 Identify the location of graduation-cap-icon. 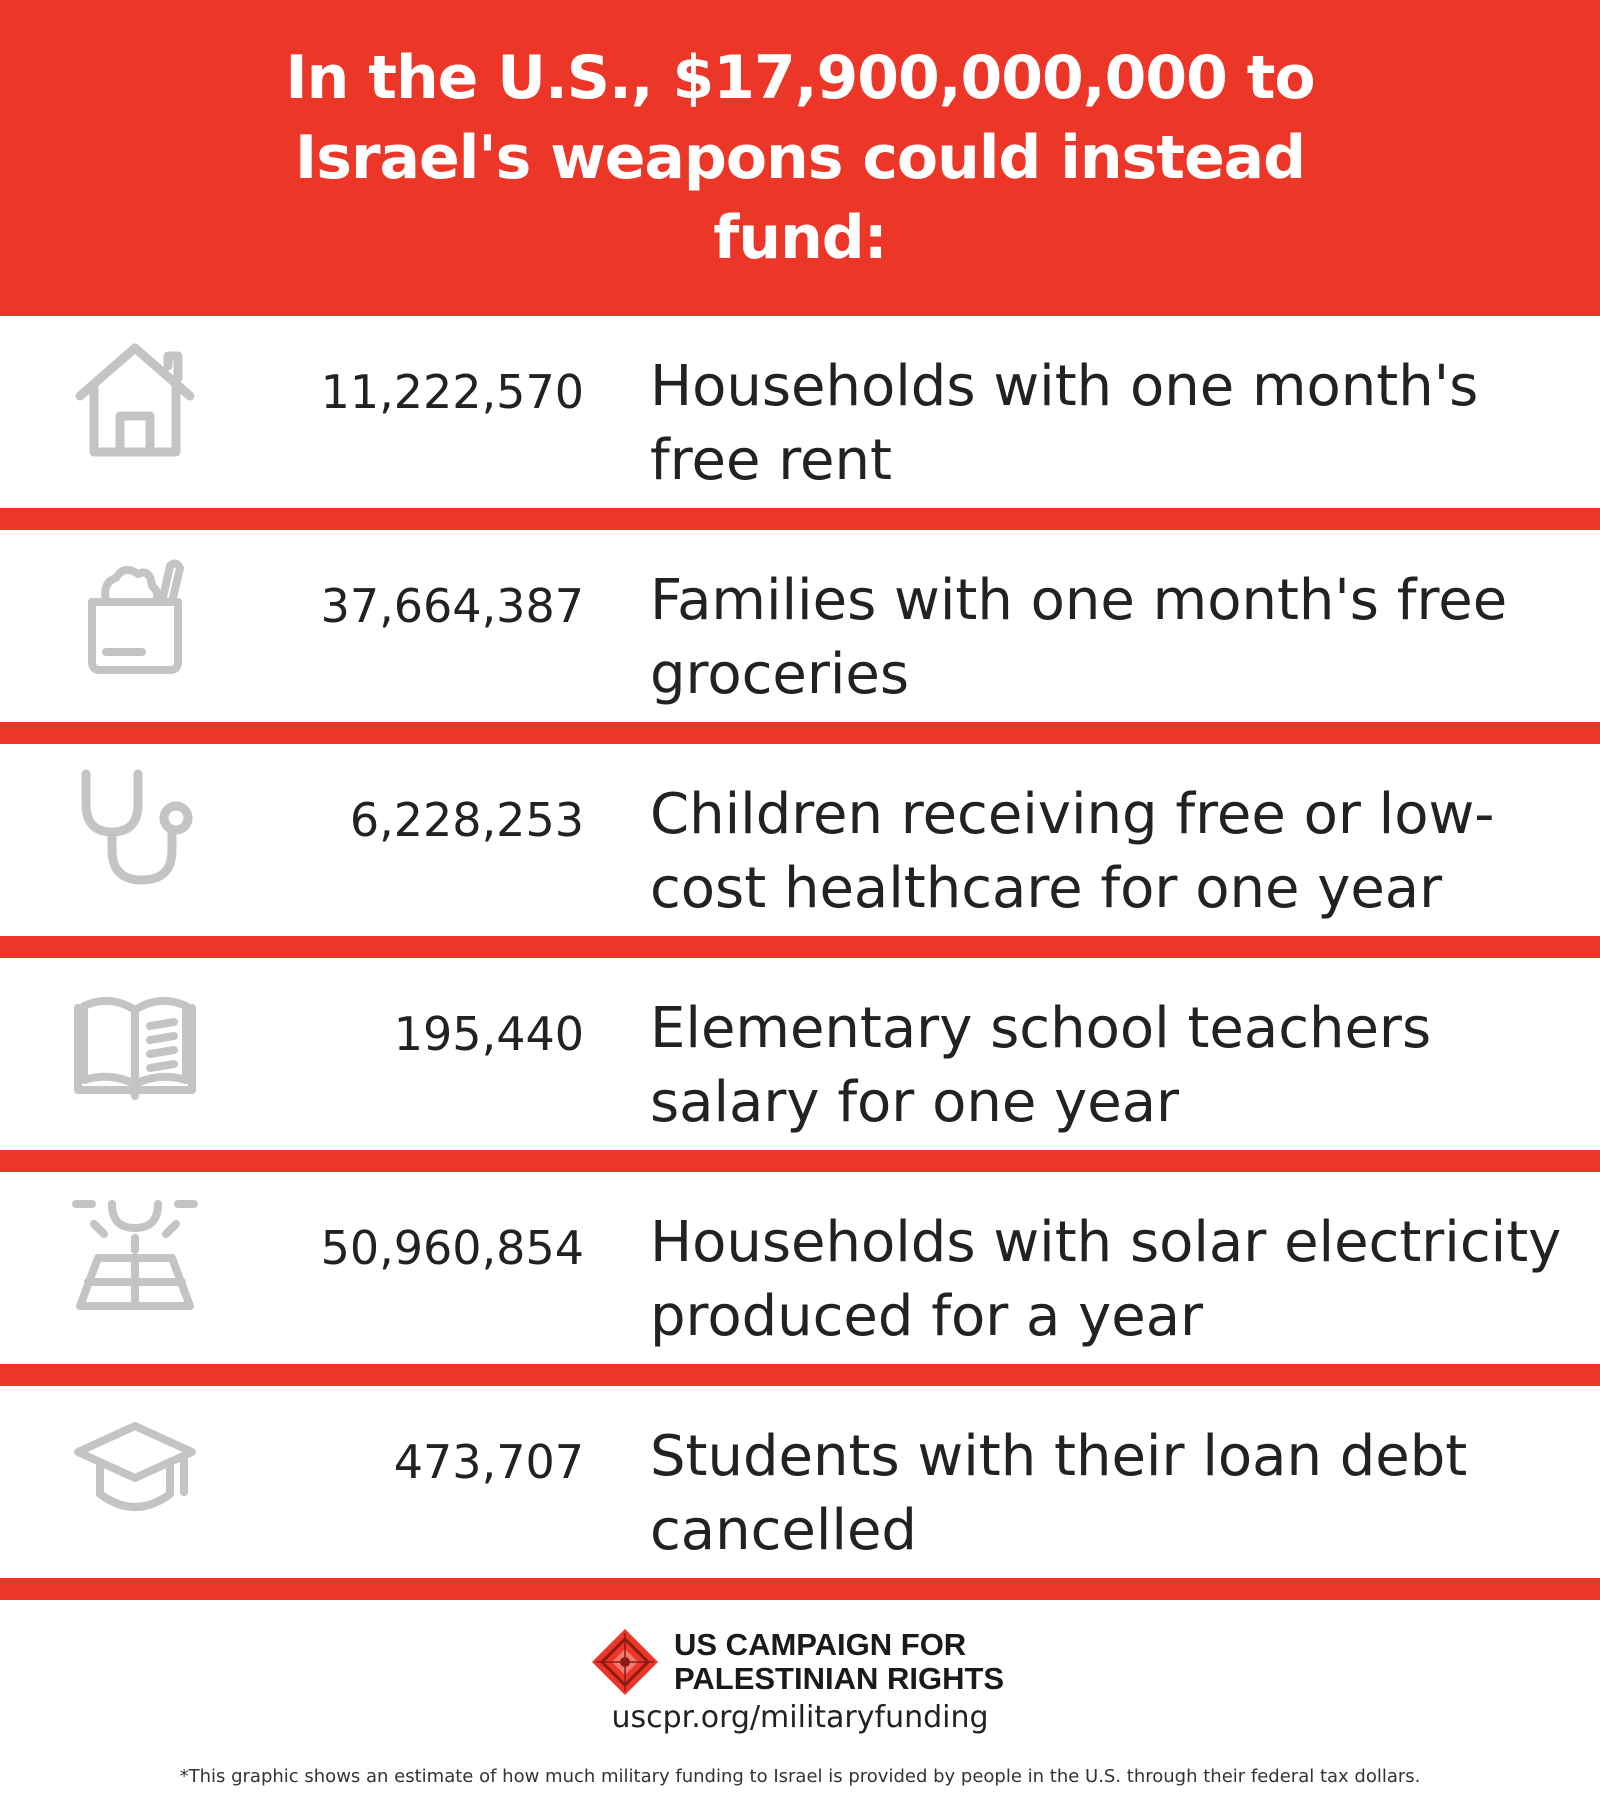
(135, 1471).